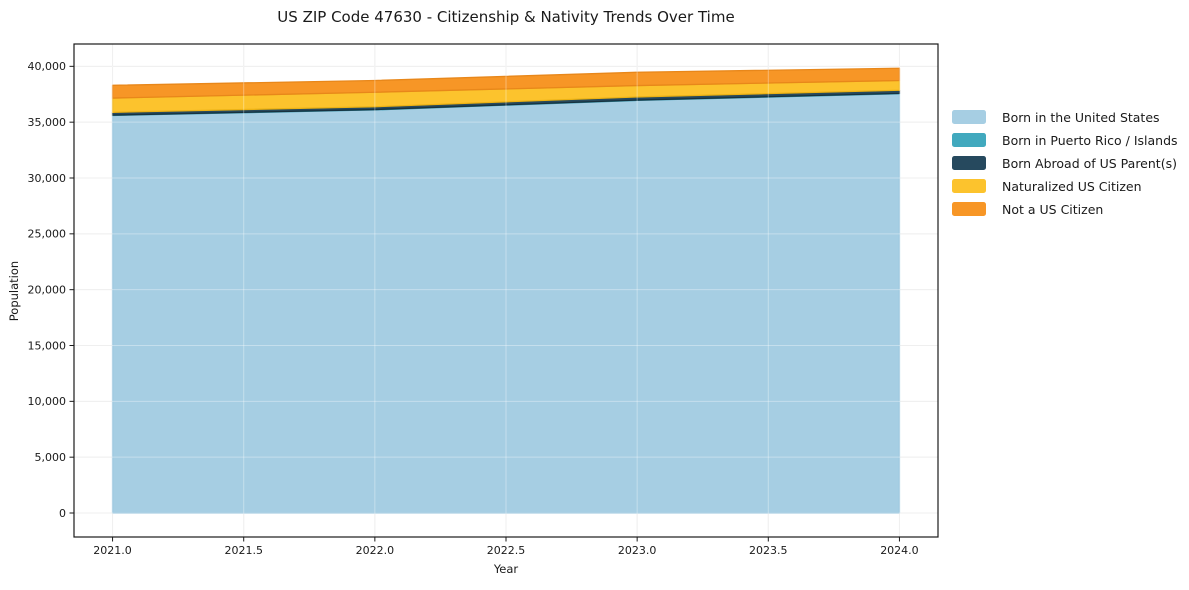 The height and width of the screenshot is (590, 1189). What do you see at coordinates (969, 186) in the screenshot?
I see `legend-swatch-naturalized-us-citizen` at bounding box center [969, 186].